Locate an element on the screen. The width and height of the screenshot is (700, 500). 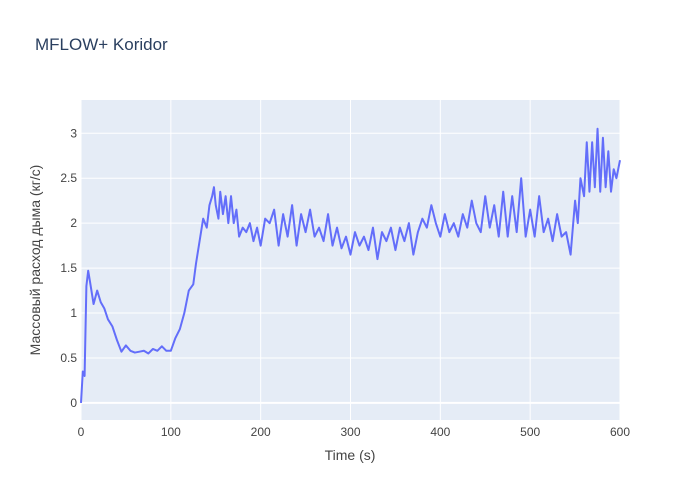
y-tick-label: 1 is located at coordinates (73, 313).